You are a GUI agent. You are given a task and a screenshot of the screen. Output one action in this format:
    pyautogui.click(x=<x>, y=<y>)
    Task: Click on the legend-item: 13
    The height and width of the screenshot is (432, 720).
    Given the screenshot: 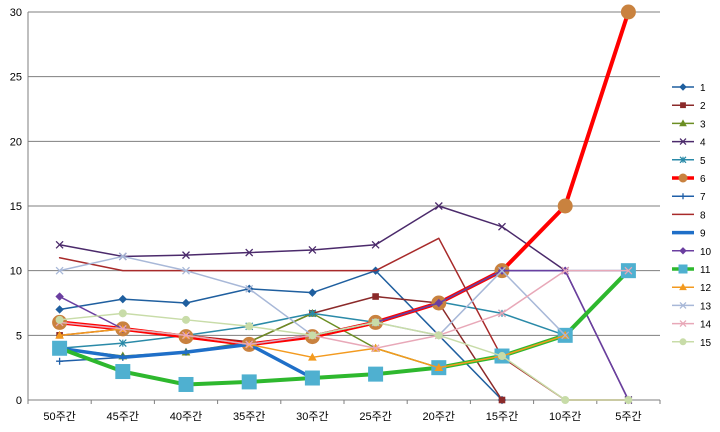 What is the action you would take?
    pyautogui.click(x=692, y=306)
    